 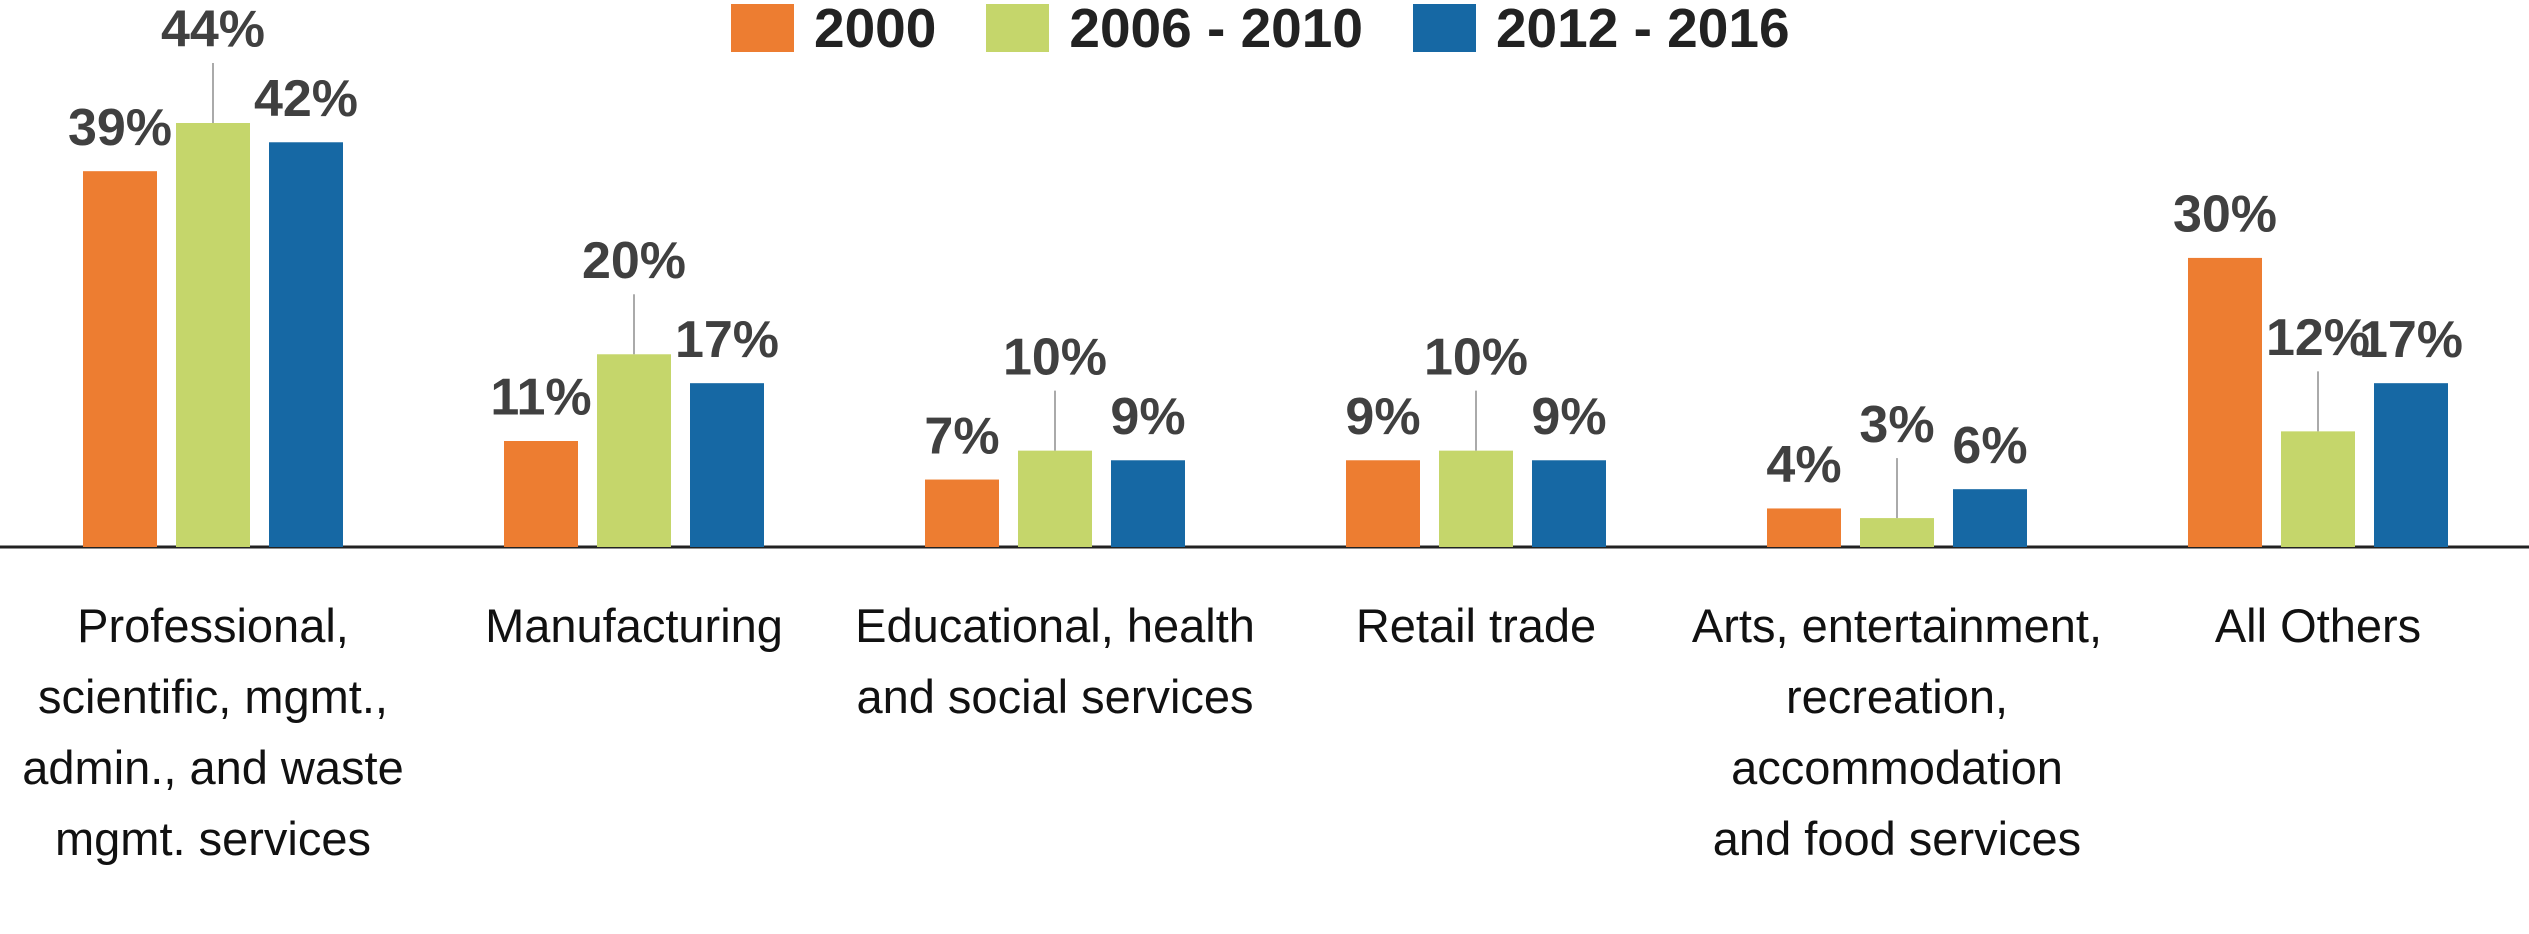 I want to click on value-label: 3%, so click(x=1896, y=425).